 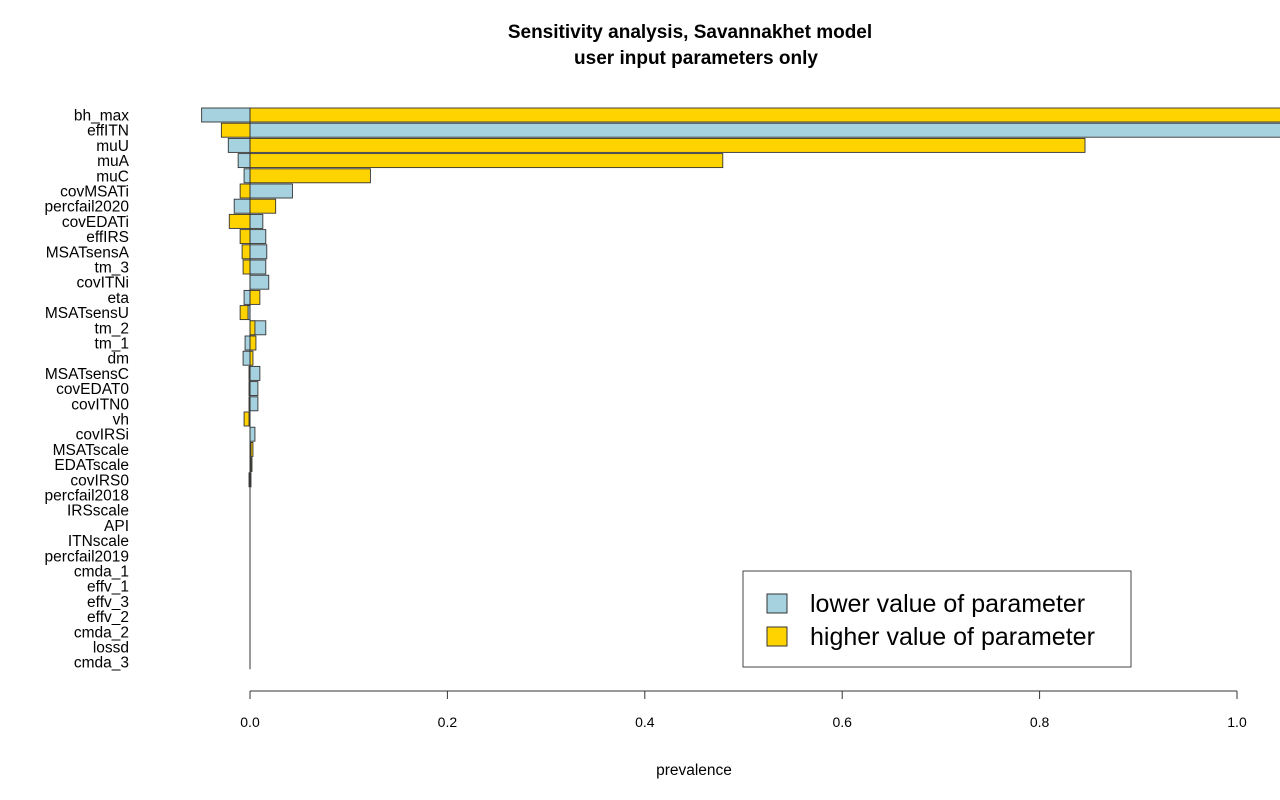 I want to click on x-tick-label: 0.8, so click(x=1040, y=722).